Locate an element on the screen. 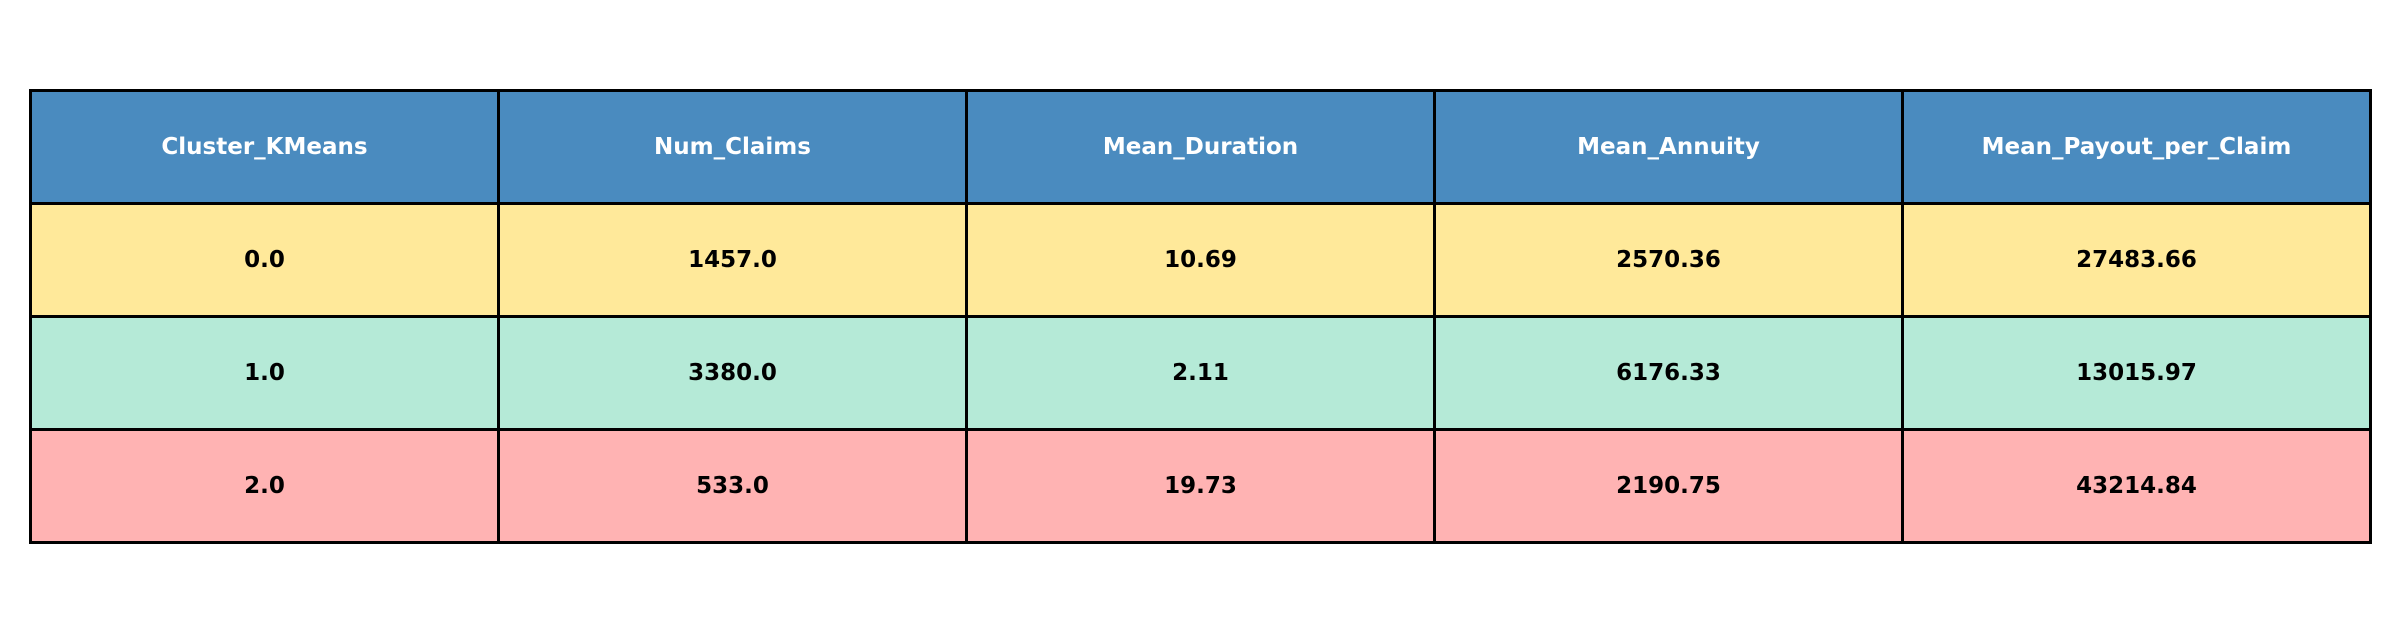 This screenshot has height=629, width=2385. table-cell: 6176.33 is located at coordinates (1668, 373).